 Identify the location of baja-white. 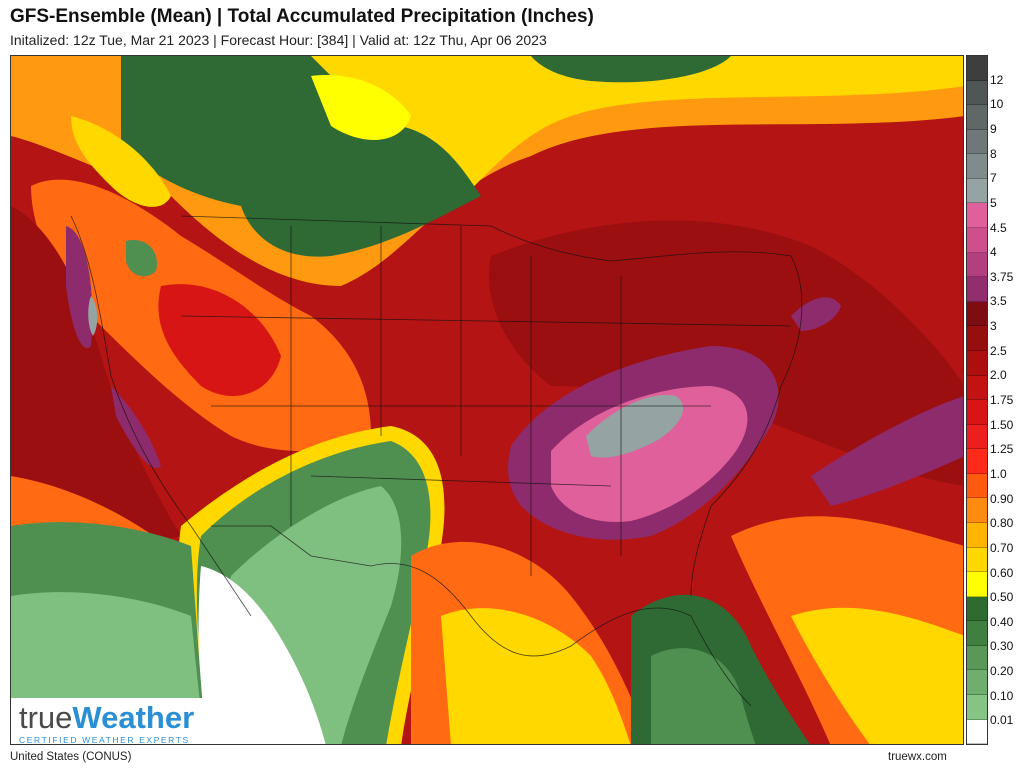
(262, 655).